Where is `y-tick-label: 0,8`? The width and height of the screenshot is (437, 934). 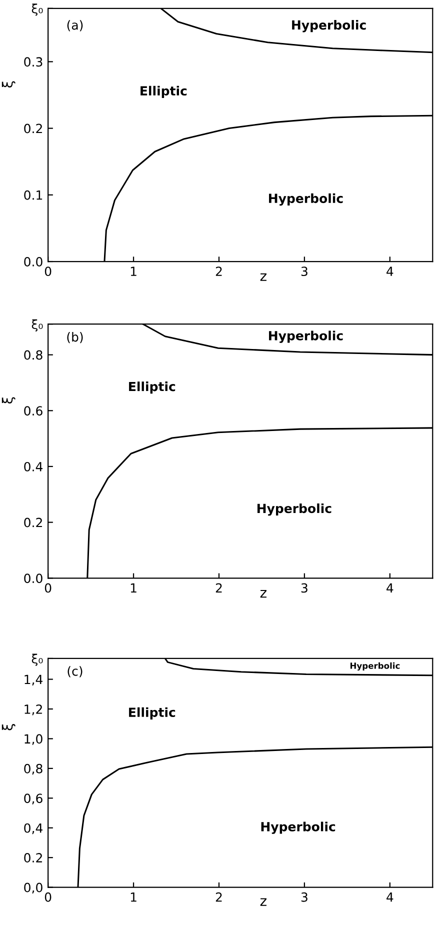
y-tick-label: 0,8 is located at coordinates (33, 769).